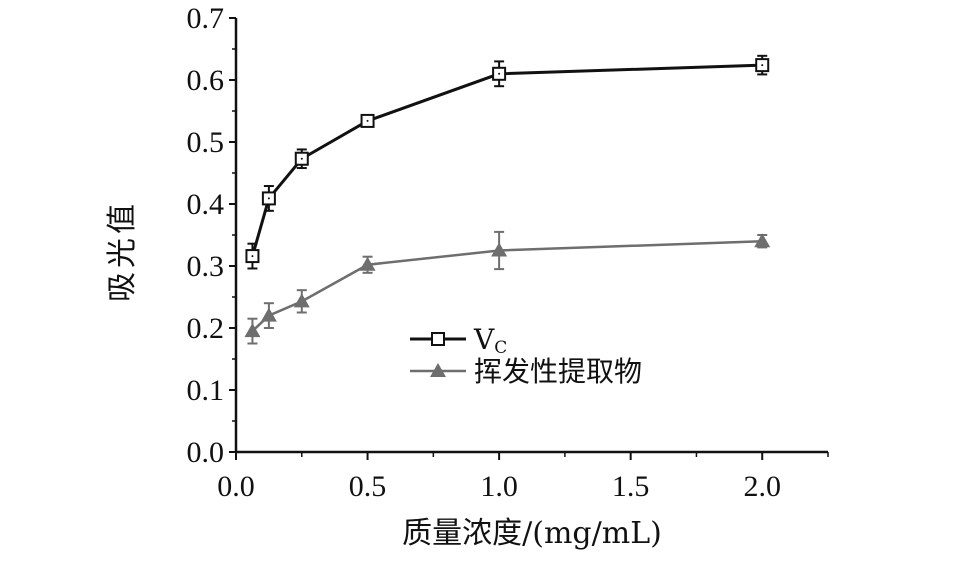 Image resolution: width=958 pixels, height=562 pixels. I want to click on y-tick-label: 0.1, so click(206, 390).